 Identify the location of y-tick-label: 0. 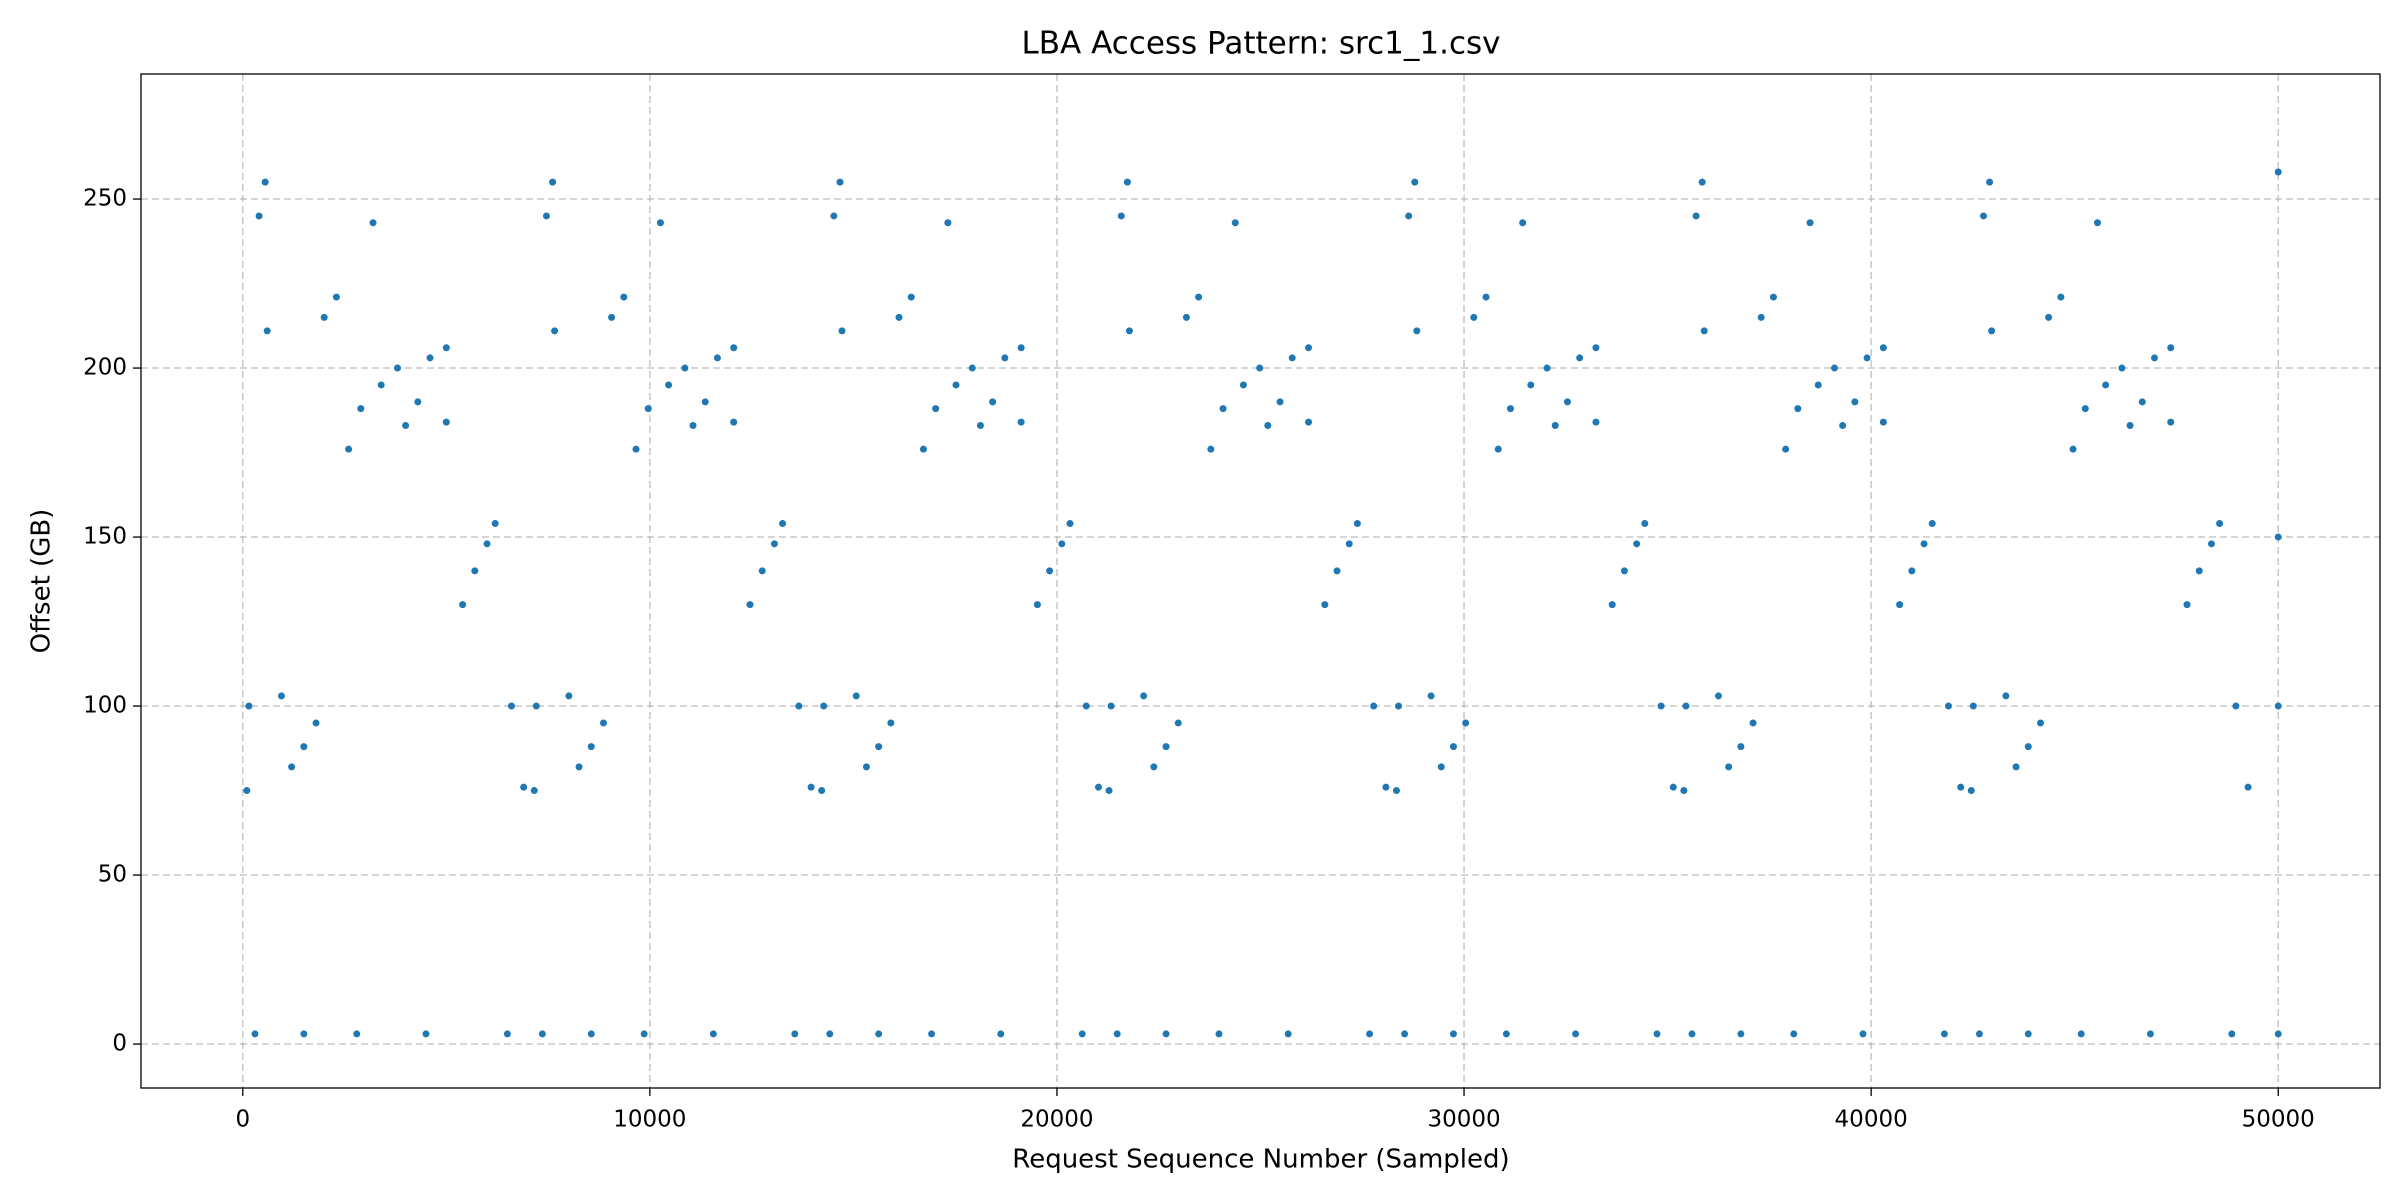
(119, 1044).